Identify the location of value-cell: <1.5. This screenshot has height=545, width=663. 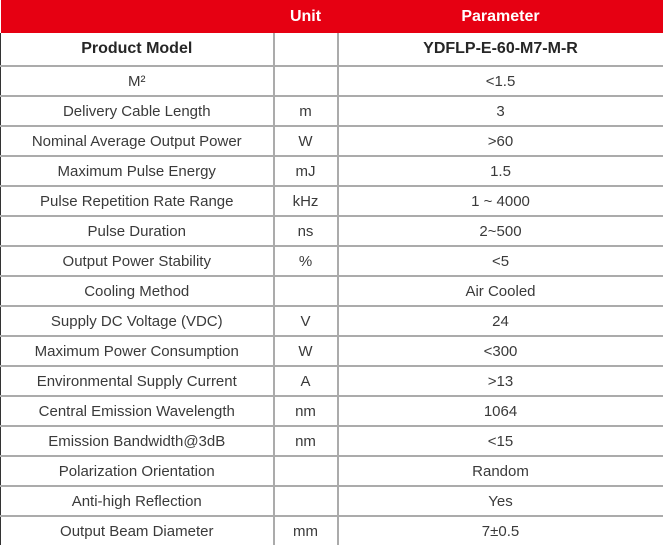
(499, 81).